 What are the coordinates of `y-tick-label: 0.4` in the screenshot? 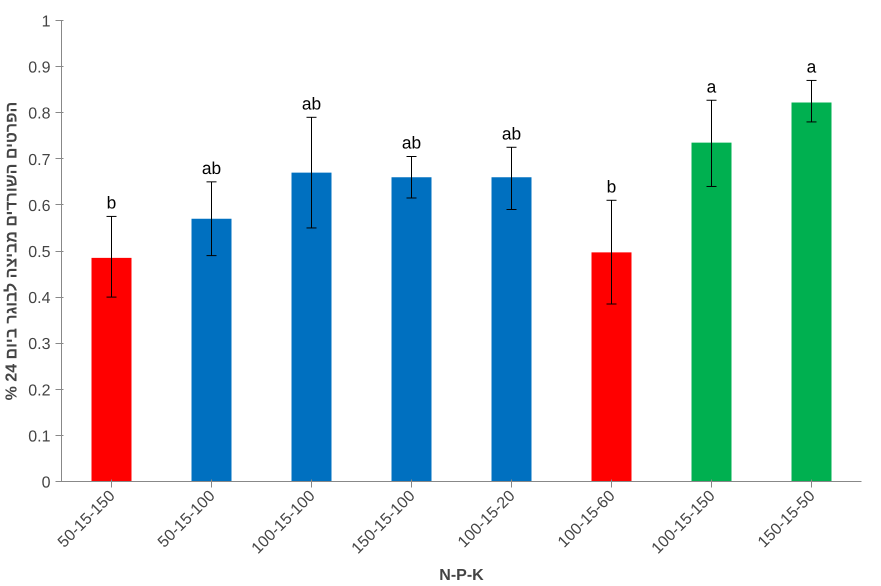 It's located at (39, 299).